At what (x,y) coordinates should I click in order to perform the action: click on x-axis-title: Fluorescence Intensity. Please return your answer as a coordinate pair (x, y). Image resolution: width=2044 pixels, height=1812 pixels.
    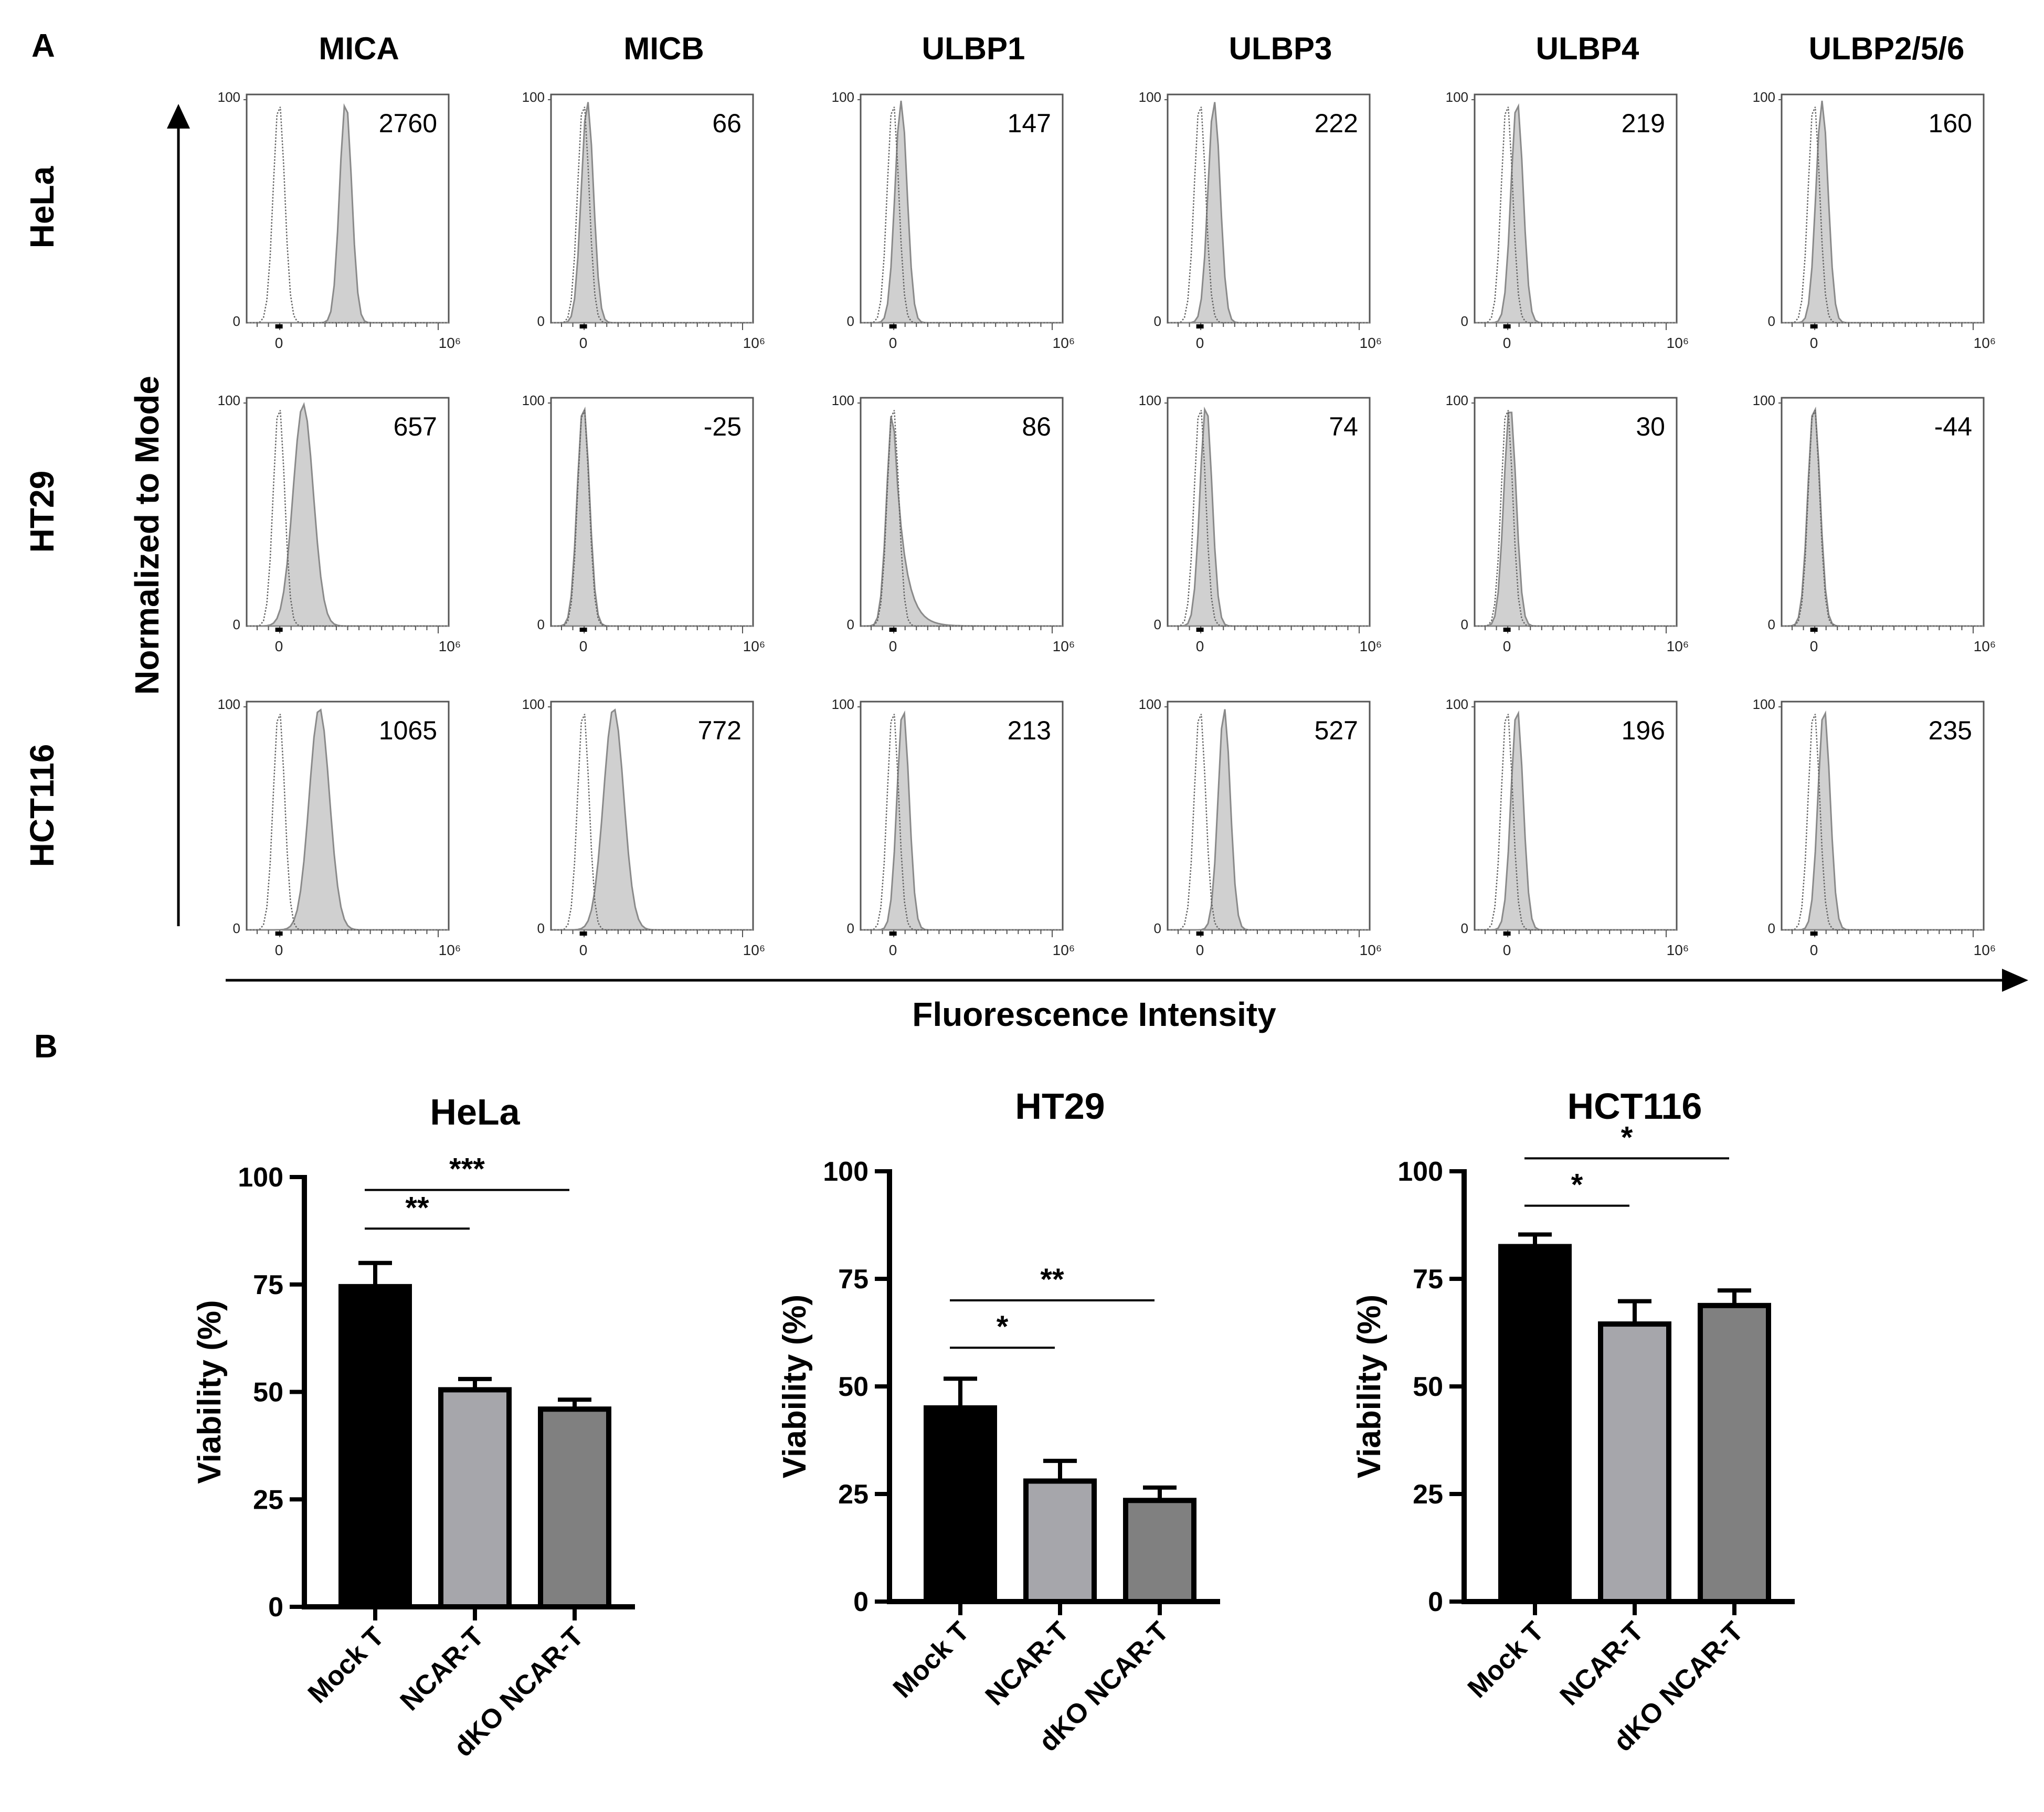
    Looking at the image, I should click on (1094, 1014).